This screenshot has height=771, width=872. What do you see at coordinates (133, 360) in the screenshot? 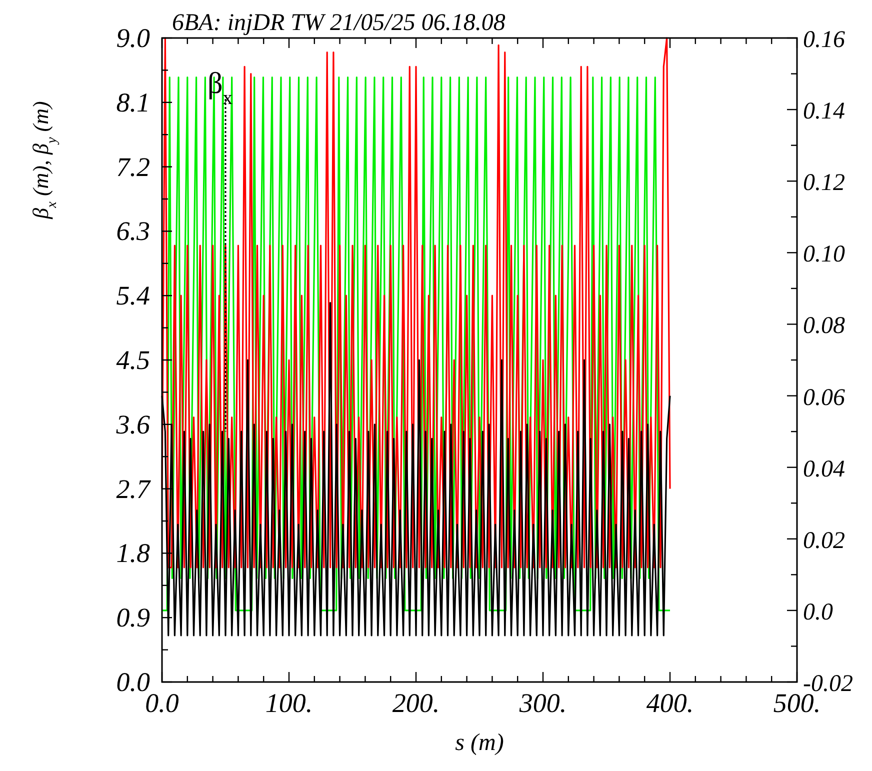
I see `y-tick-label: 4.5` at bounding box center [133, 360].